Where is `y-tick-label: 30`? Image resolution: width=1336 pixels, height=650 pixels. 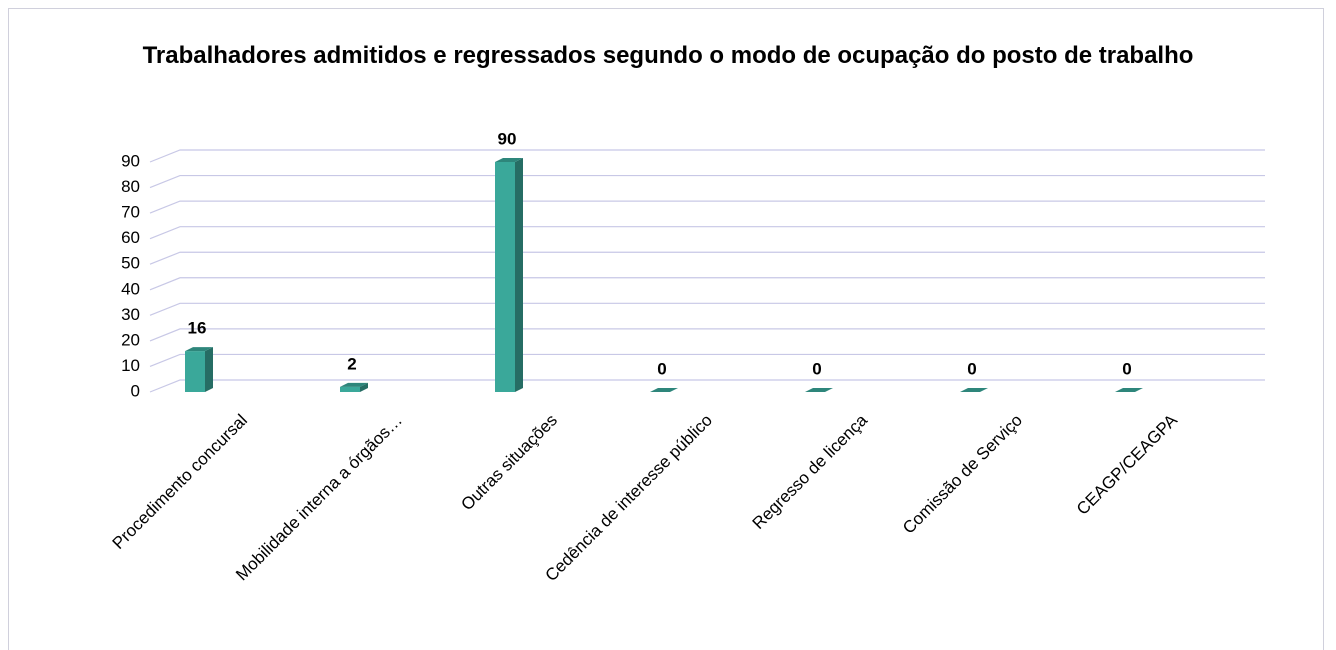 y-tick-label: 30 is located at coordinates (130, 314).